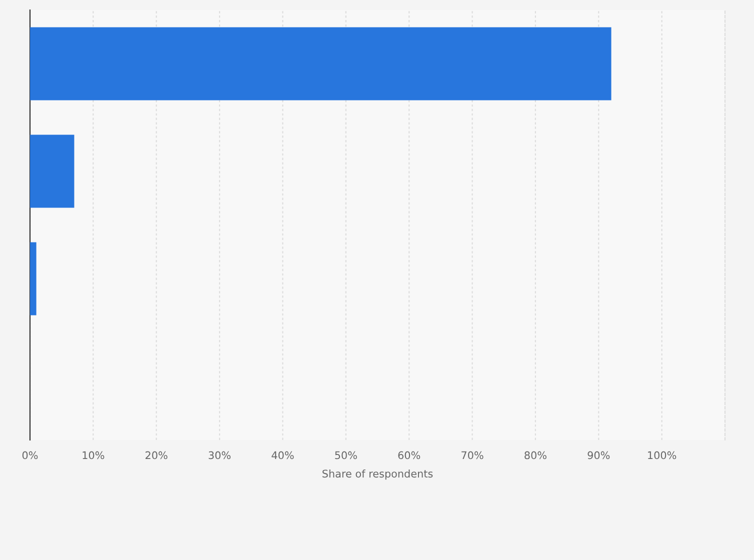 This screenshot has height=560, width=754. Describe the element at coordinates (346, 455) in the screenshot. I see `x-tick-label: 50%` at that location.